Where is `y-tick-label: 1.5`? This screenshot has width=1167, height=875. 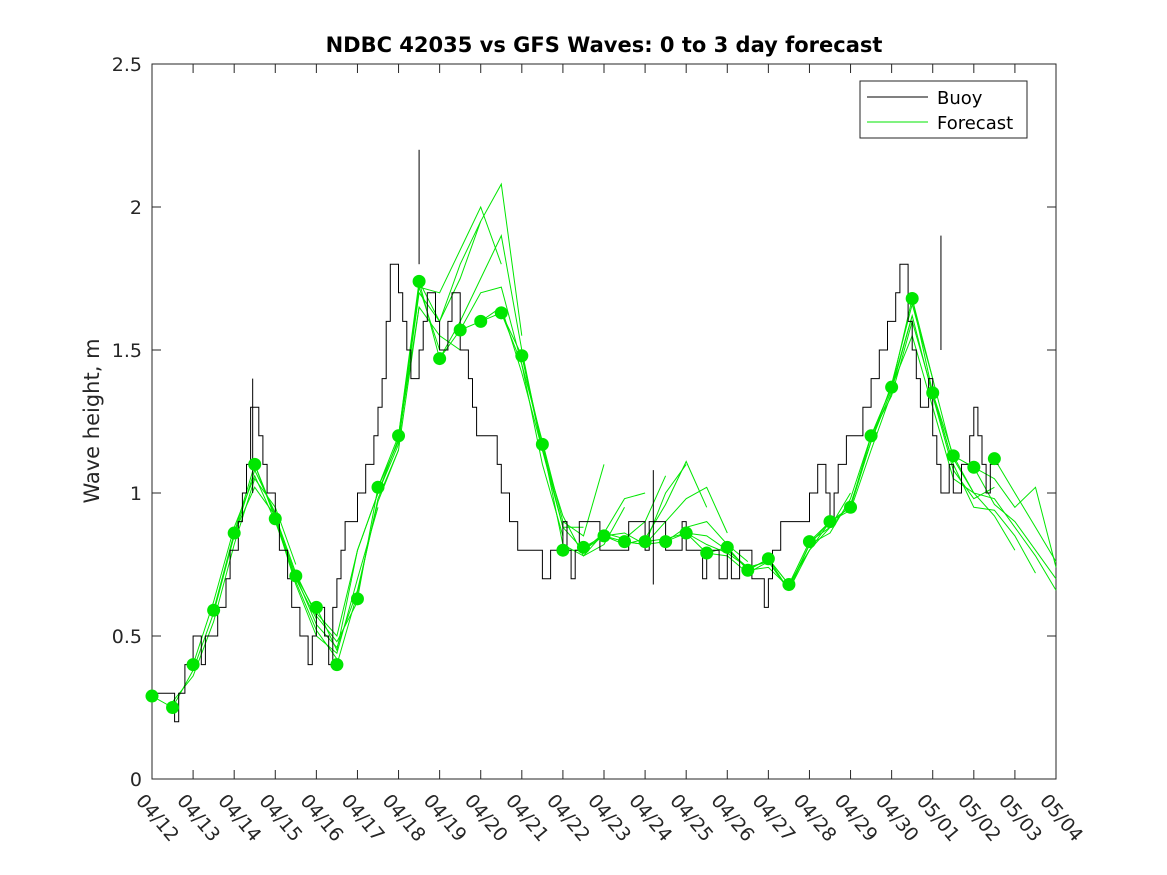 y-tick-label: 1.5 is located at coordinates (127, 351).